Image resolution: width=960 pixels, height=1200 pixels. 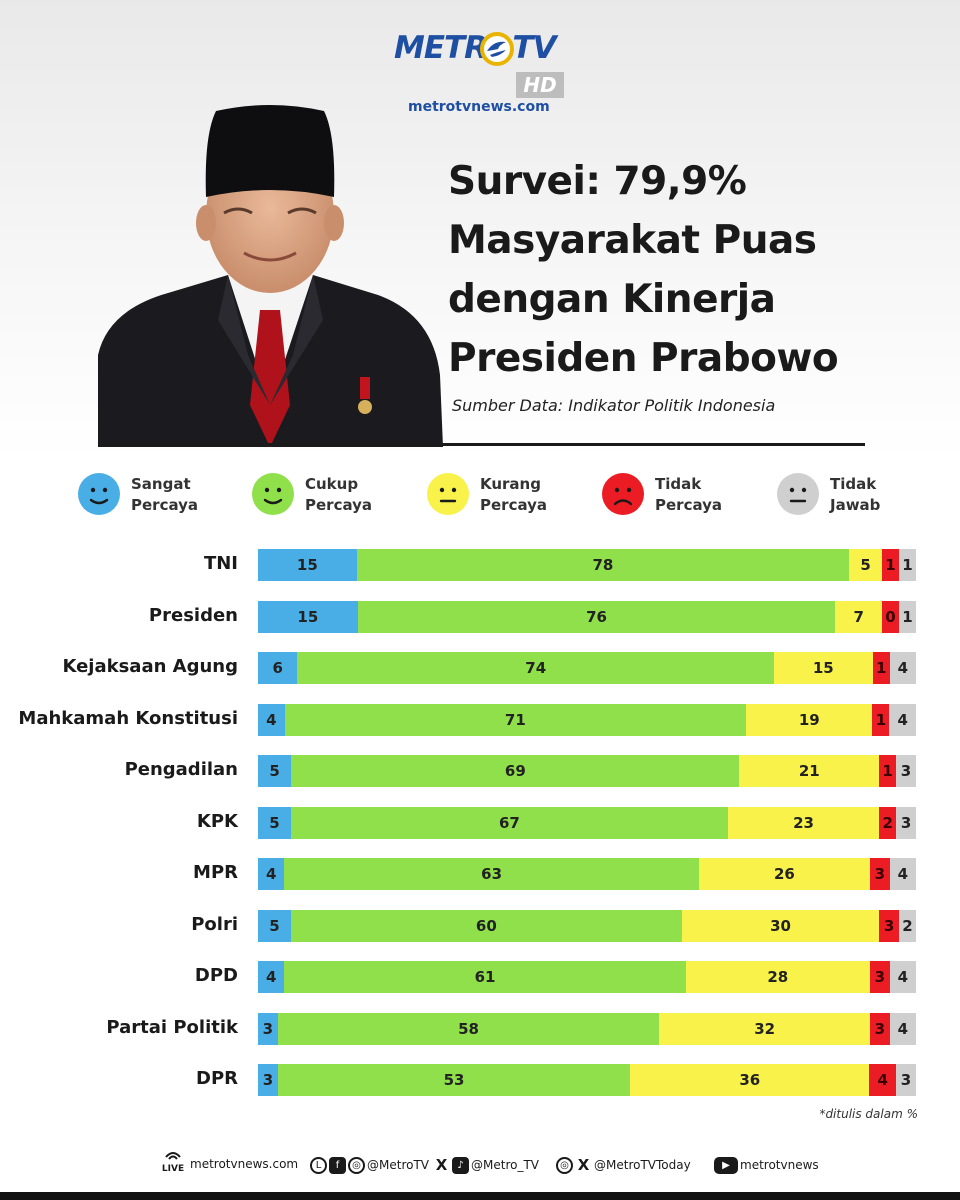 What do you see at coordinates (475, 48) in the screenshot?
I see `logo-wordmark: METROTV` at bounding box center [475, 48].